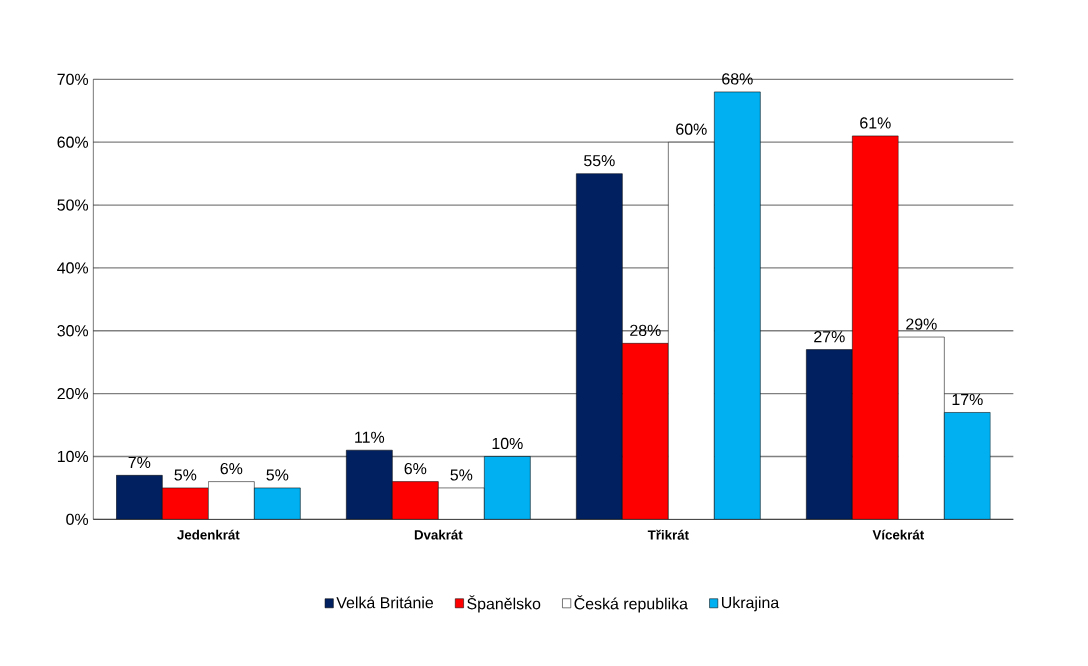 The image size is (1088, 666). What do you see at coordinates (370, 437) in the screenshot?
I see `data-label: 11%` at bounding box center [370, 437].